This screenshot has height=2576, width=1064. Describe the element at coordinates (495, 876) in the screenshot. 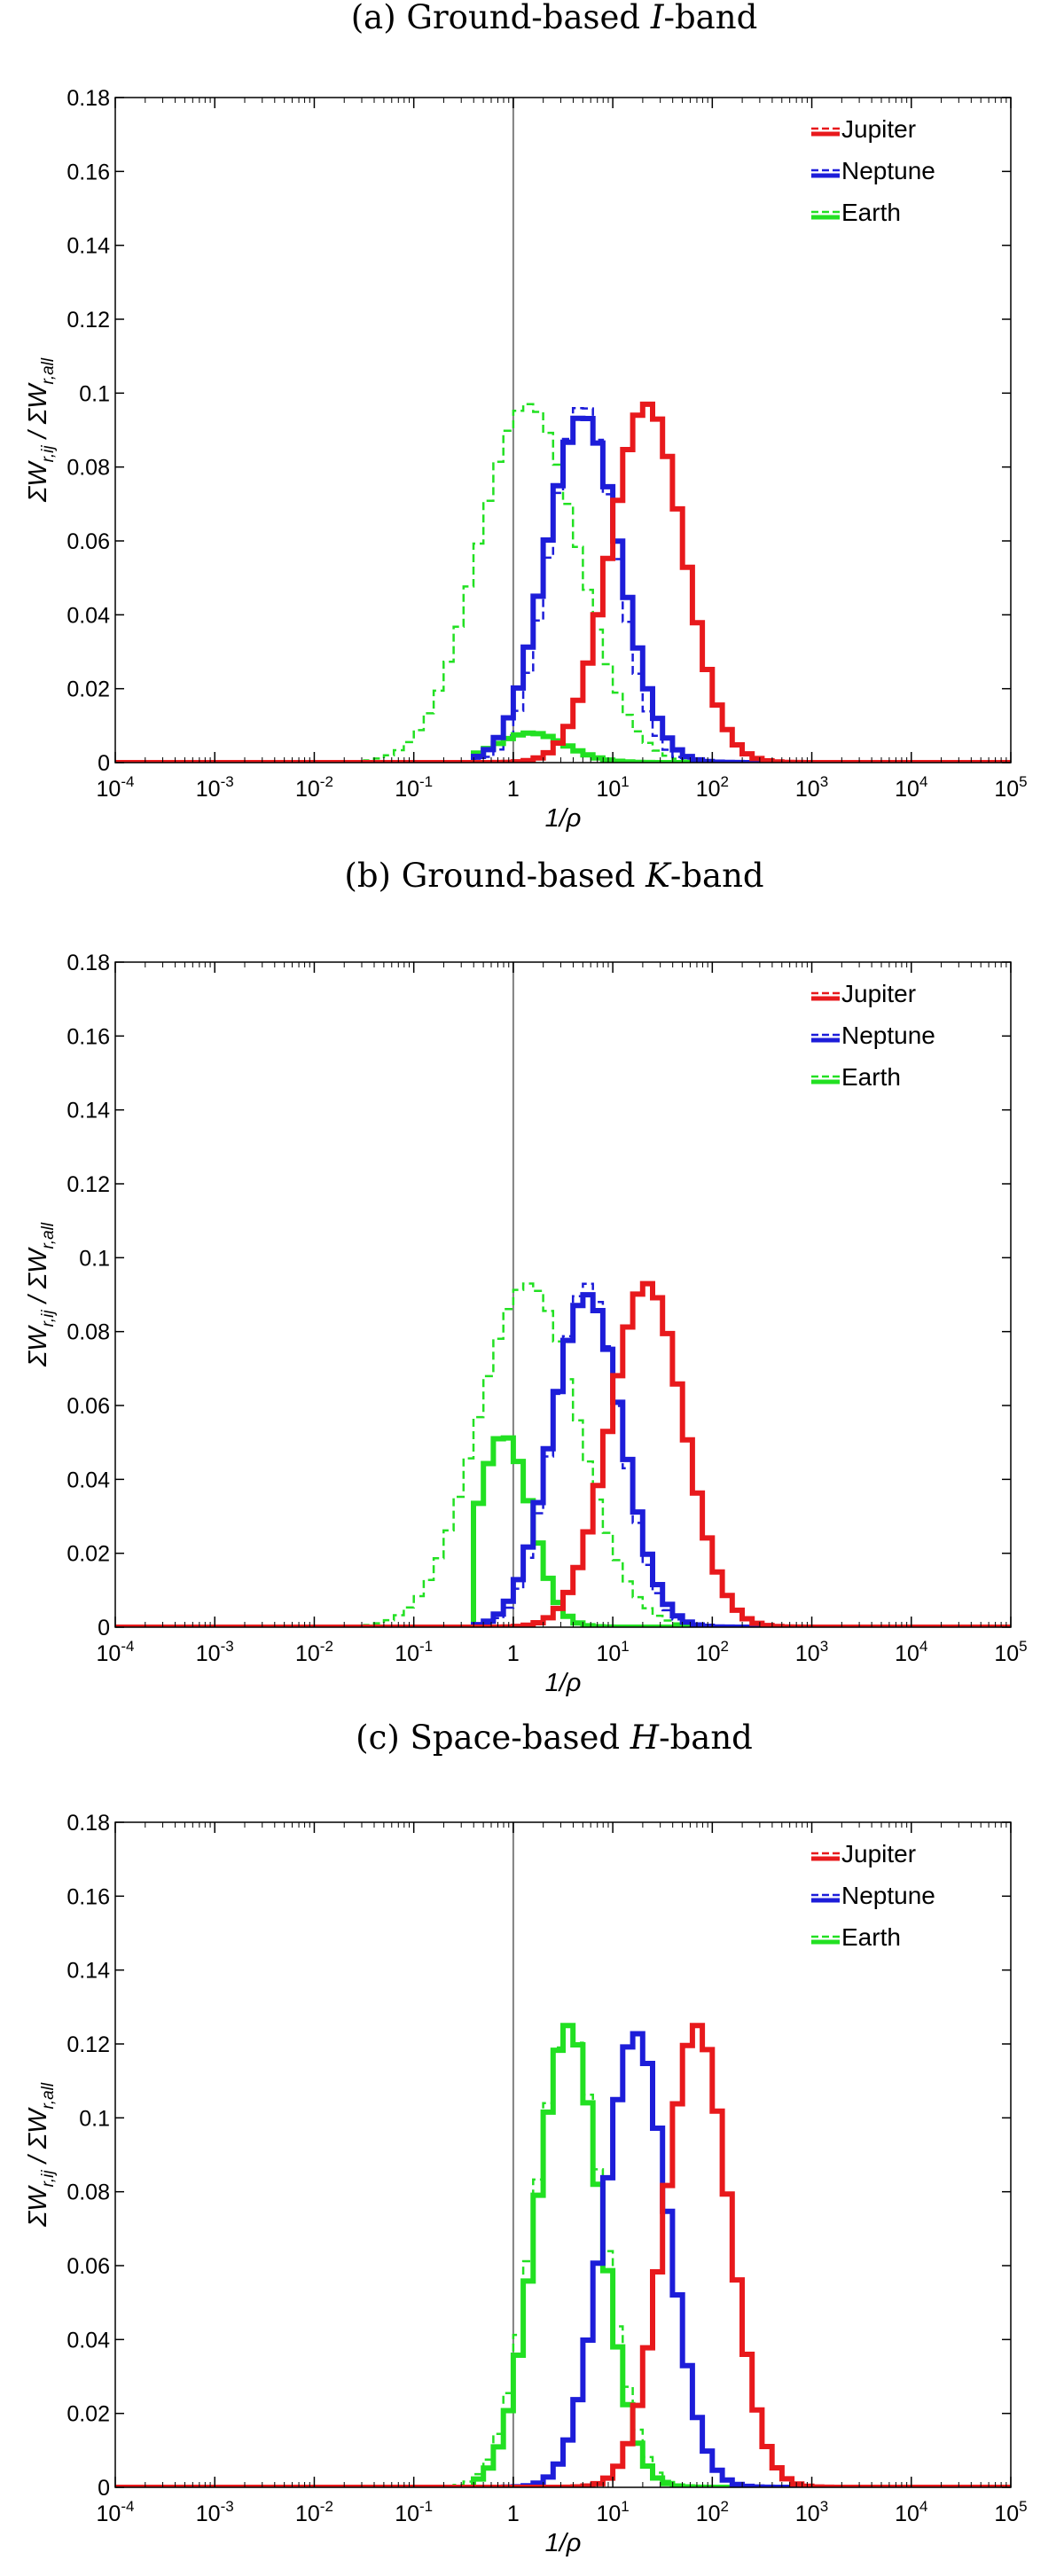

I see `chart-title-prefix: (b) Ground-based` at that location.